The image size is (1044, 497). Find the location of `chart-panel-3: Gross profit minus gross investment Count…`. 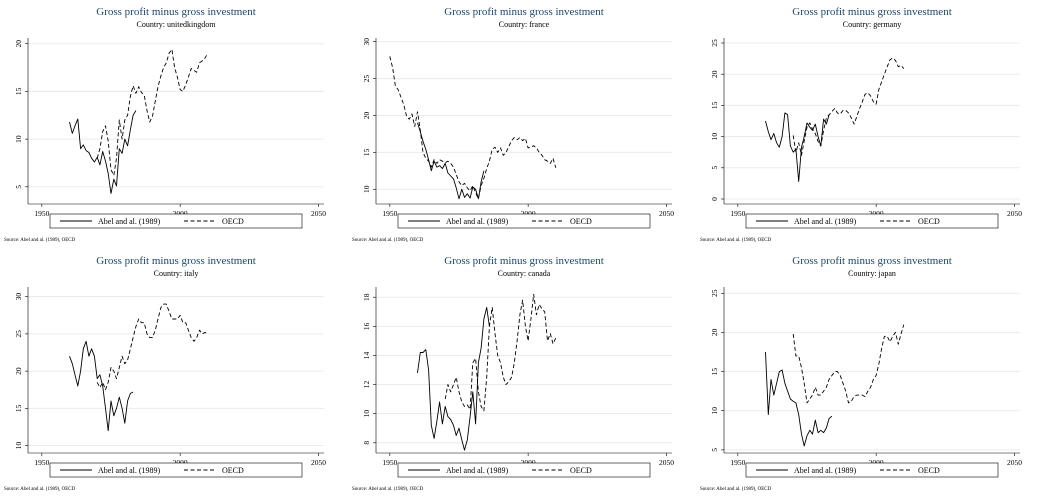

chart-panel-3: Gross profit minus gross investment Count… is located at coordinates (165, 373).